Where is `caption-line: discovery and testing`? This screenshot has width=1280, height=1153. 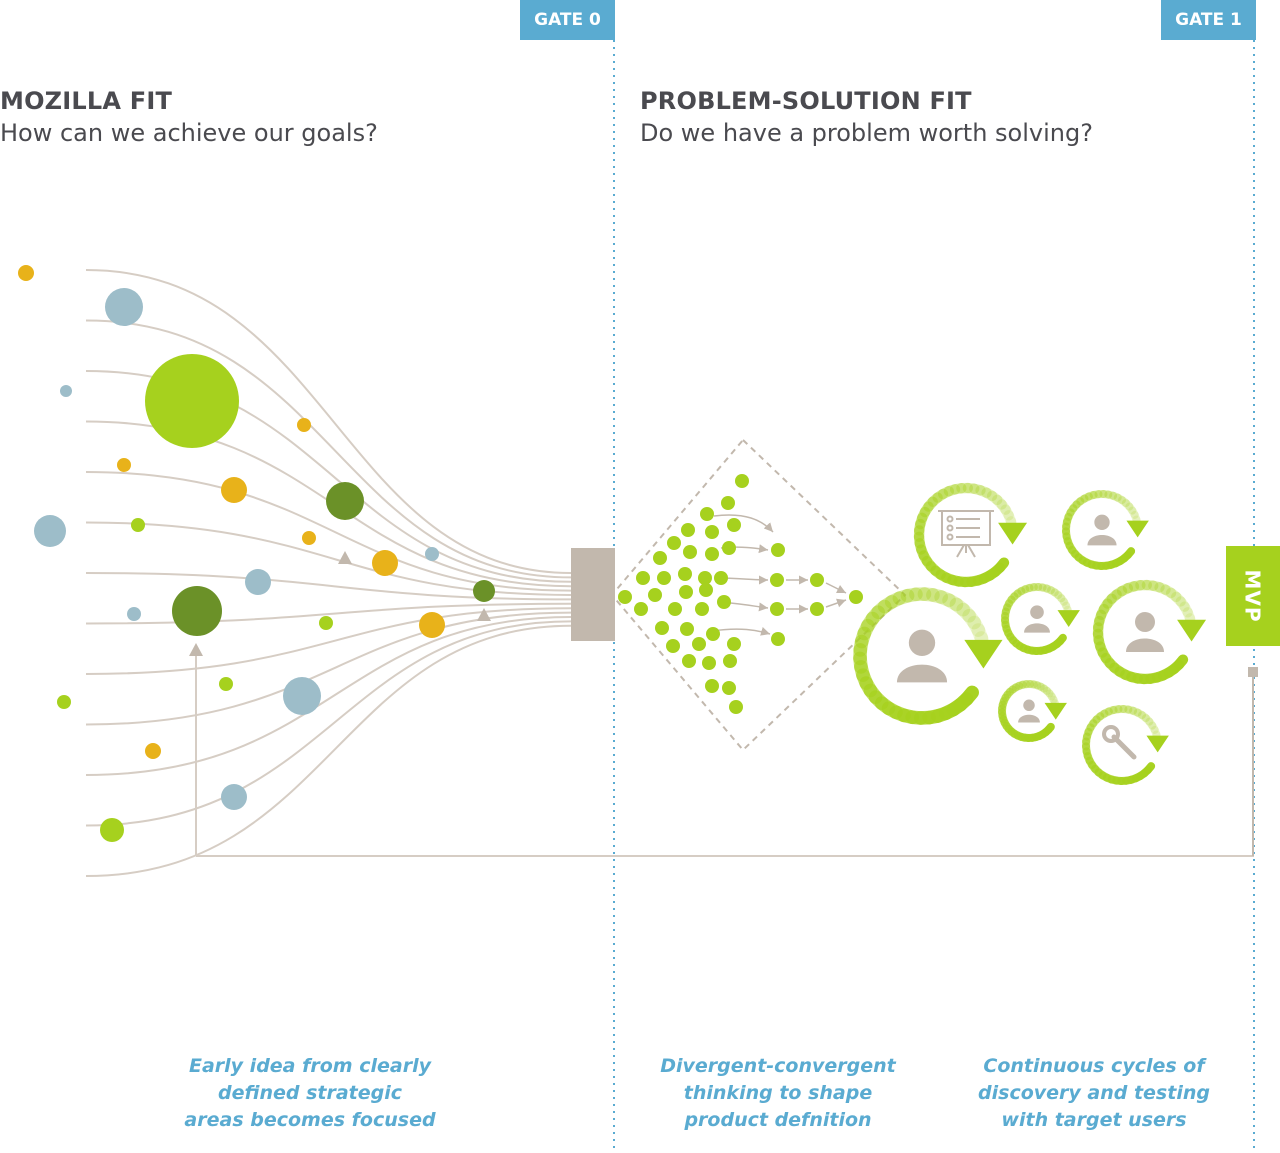 caption-line: discovery and testing is located at coordinates (1094, 1093).